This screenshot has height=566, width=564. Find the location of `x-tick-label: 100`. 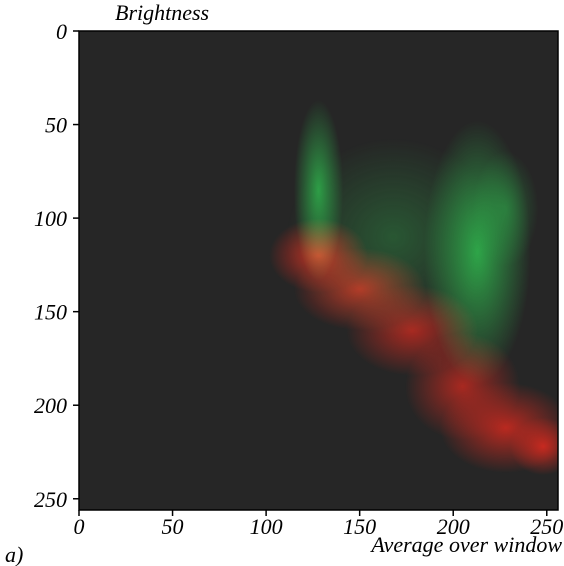

x-tick-label: 100 is located at coordinates (266, 526).